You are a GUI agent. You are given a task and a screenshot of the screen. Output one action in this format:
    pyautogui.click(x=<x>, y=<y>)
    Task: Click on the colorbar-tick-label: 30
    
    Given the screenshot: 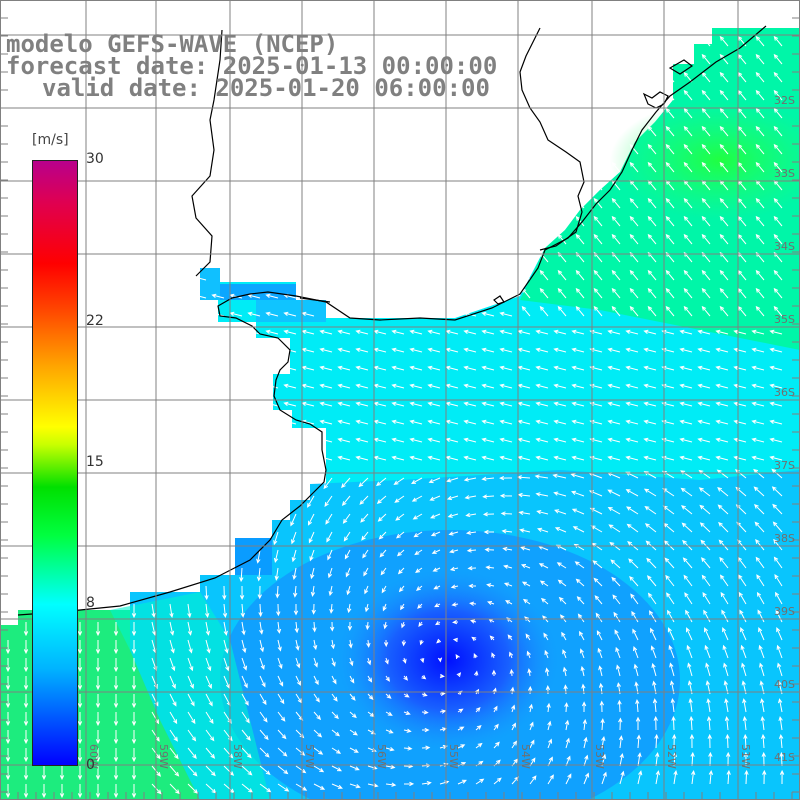 What is the action you would take?
    pyautogui.click(x=95, y=159)
    